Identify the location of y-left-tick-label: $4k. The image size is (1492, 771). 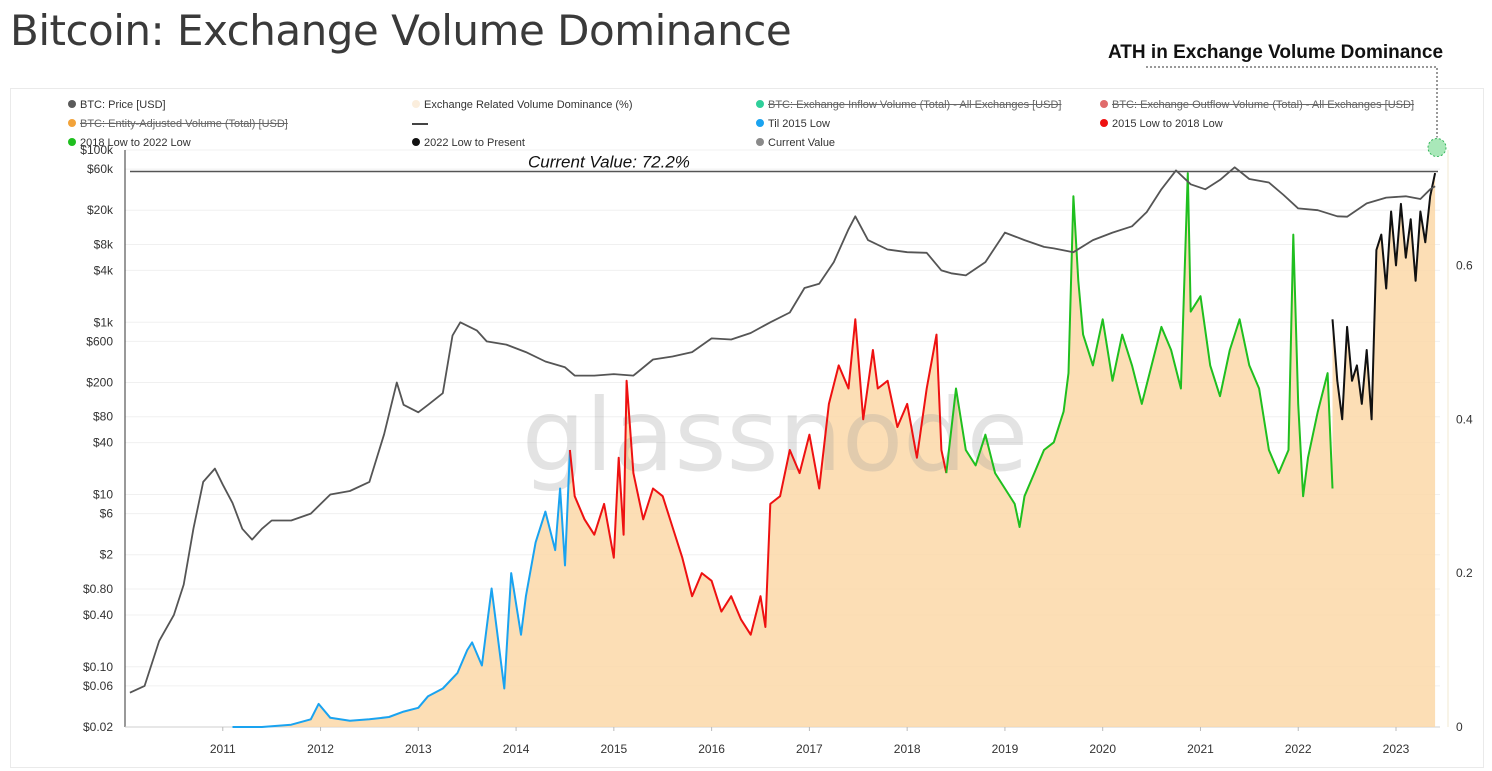
(104, 270).